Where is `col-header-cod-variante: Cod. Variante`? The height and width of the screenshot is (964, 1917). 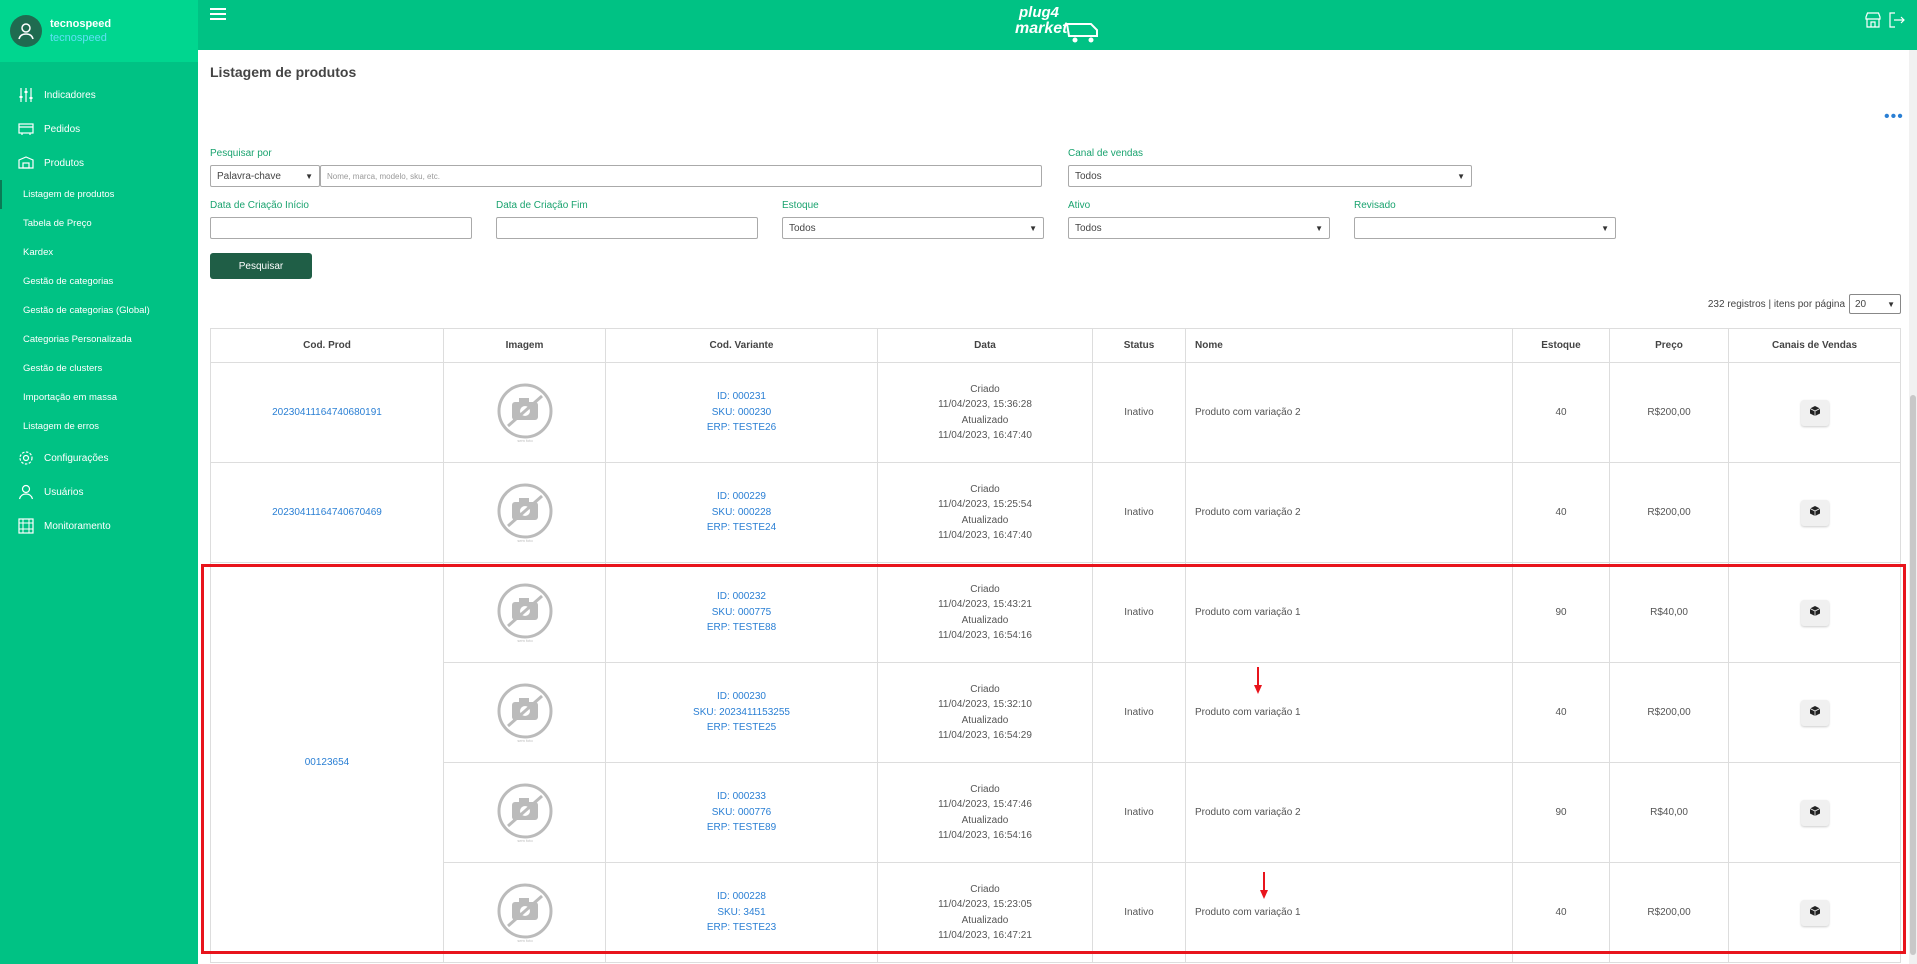 col-header-cod-variante: Cod. Variante is located at coordinates (741, 345).